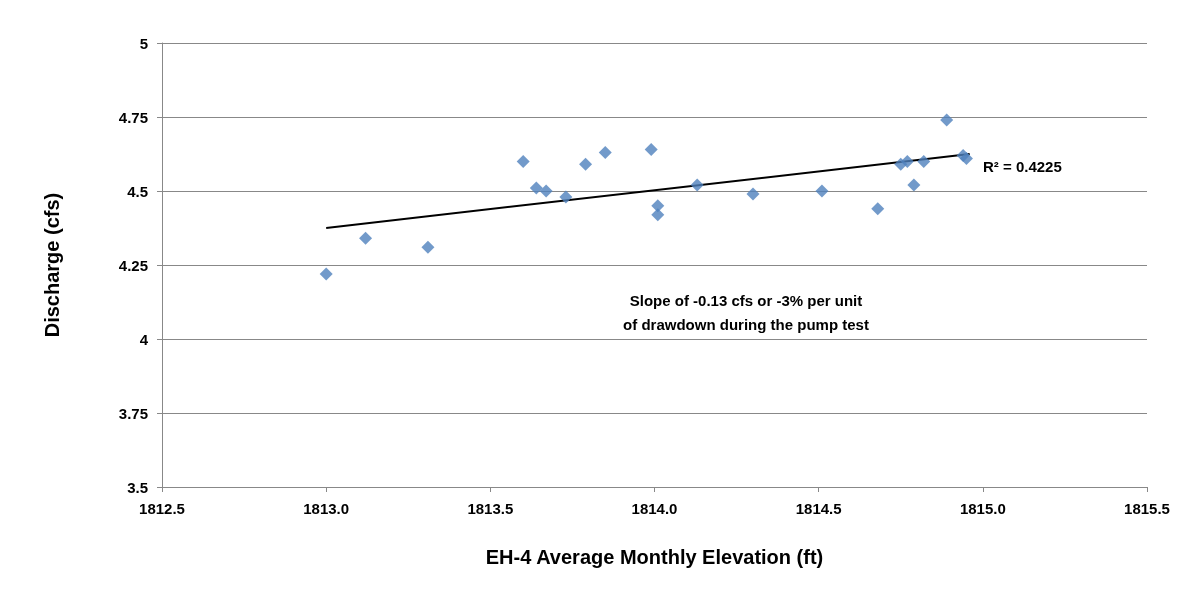 The height and width of the screenshot is (596, 1188). I want to click on y-tick-label: 5, so click(143, 43).